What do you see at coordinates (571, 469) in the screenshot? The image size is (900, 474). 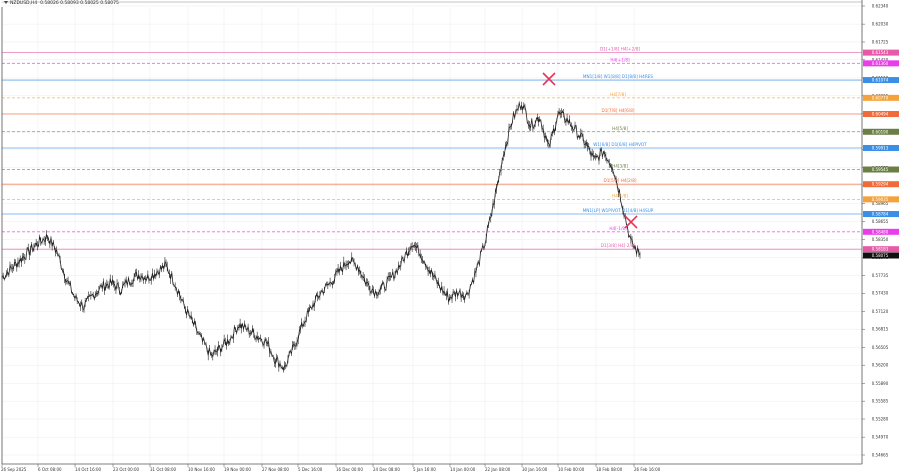 I see `x-tick-label: 10 Feb 00:00` at bounding box center [571, 469].